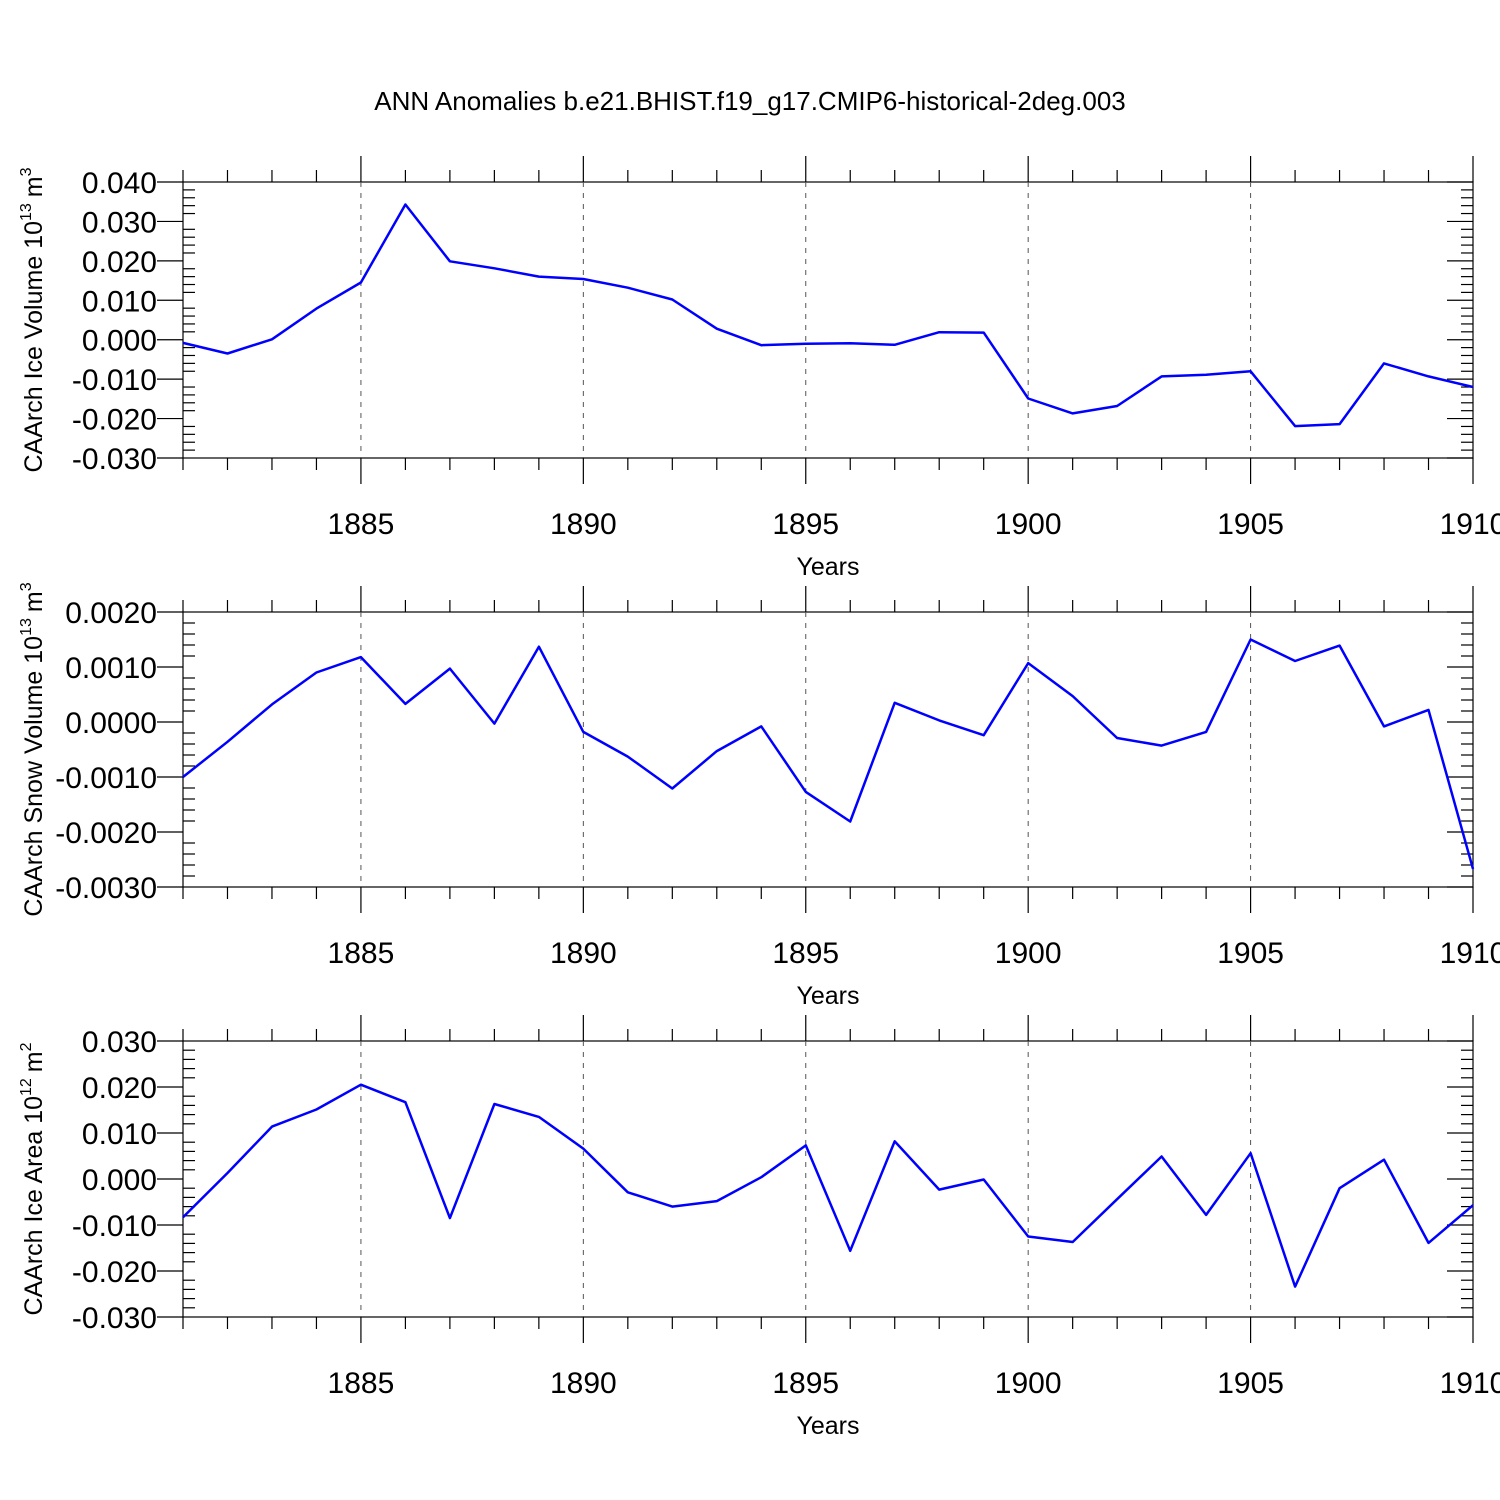  What do you see at coordinates (106, 888) in the screenshot?
I see `y-tick-label: -0.0030` at bounding box center [106, 888].